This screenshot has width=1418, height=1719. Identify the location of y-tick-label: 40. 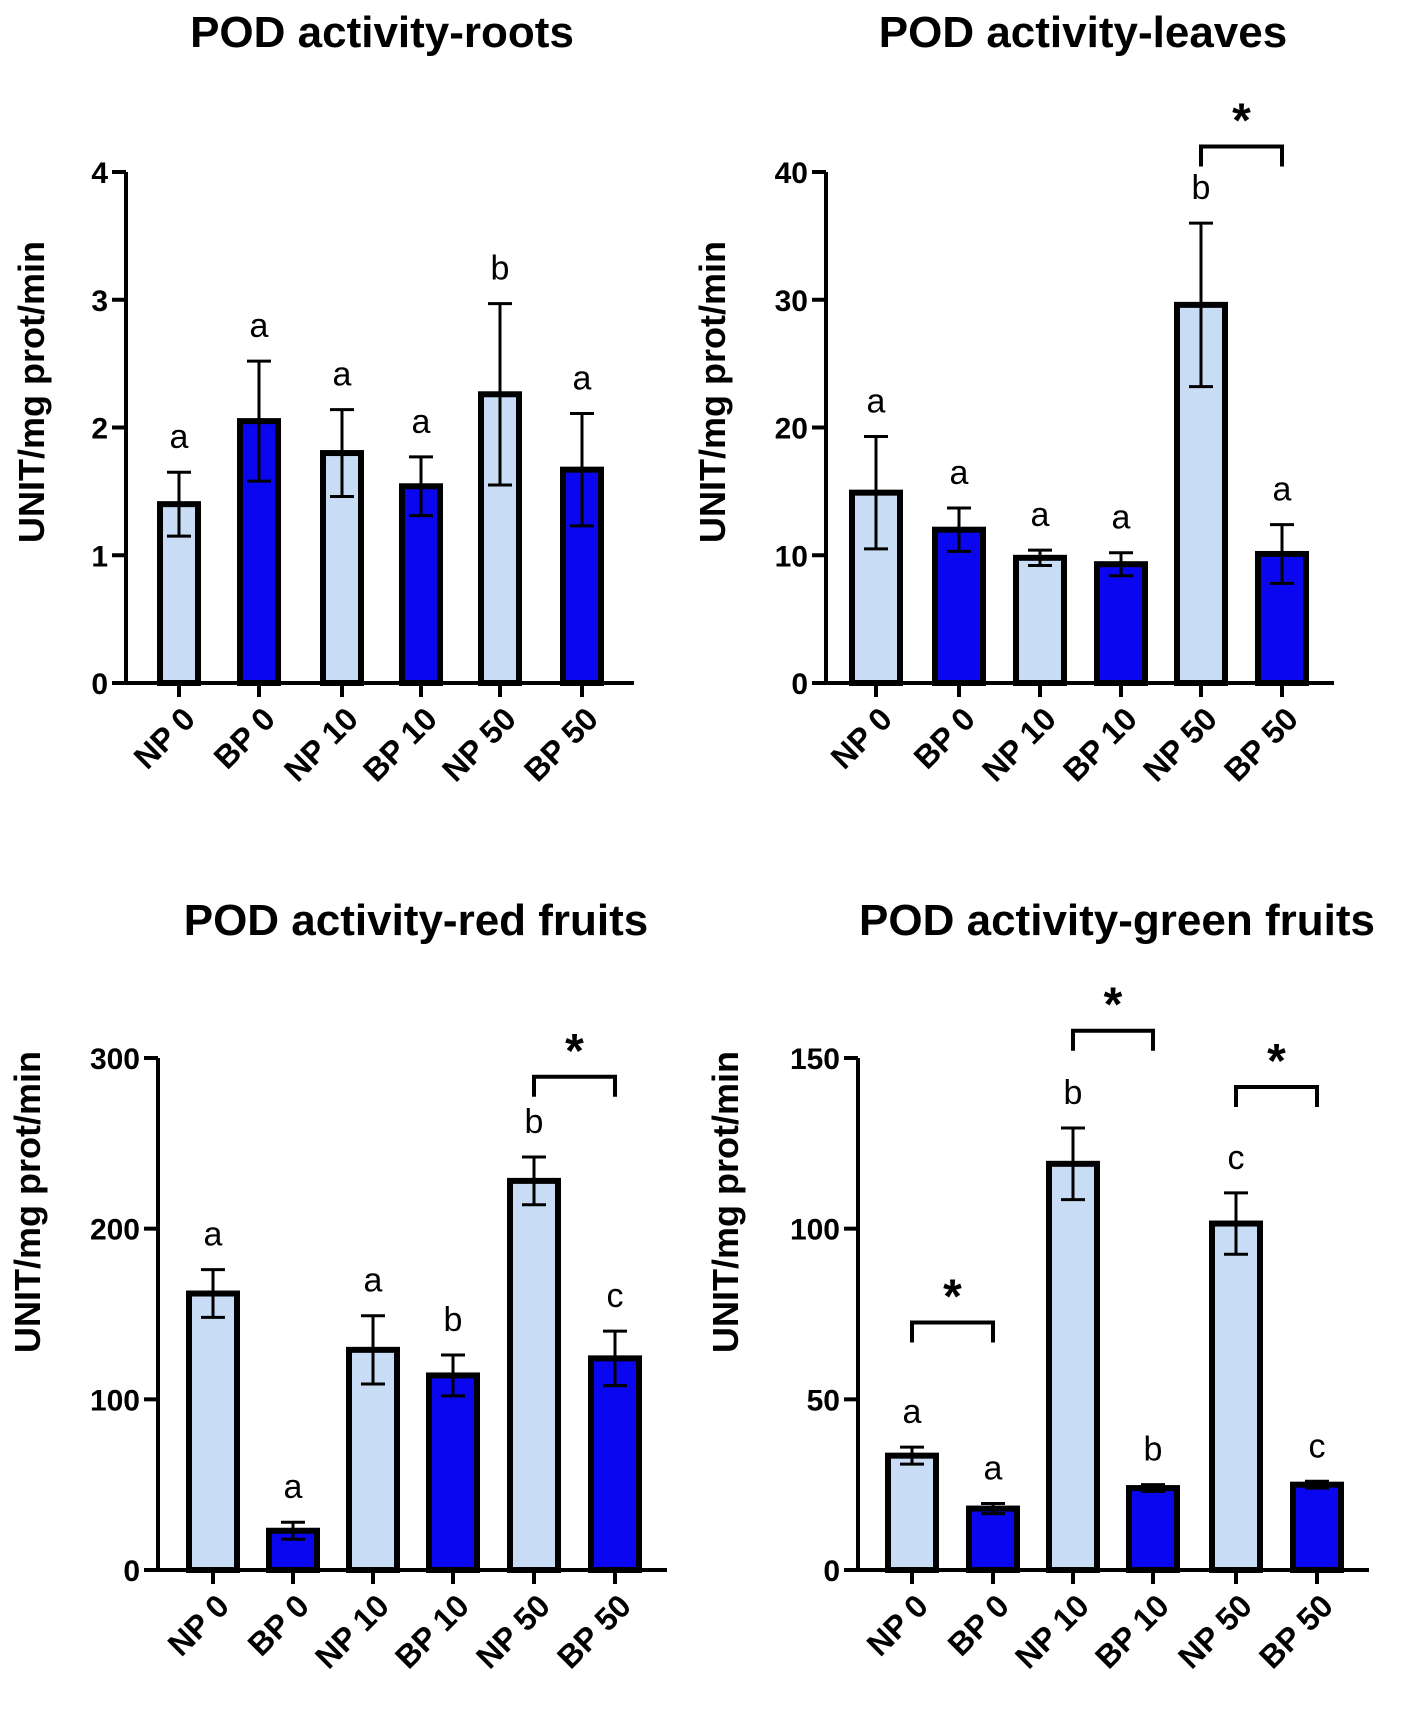
(791, 173).